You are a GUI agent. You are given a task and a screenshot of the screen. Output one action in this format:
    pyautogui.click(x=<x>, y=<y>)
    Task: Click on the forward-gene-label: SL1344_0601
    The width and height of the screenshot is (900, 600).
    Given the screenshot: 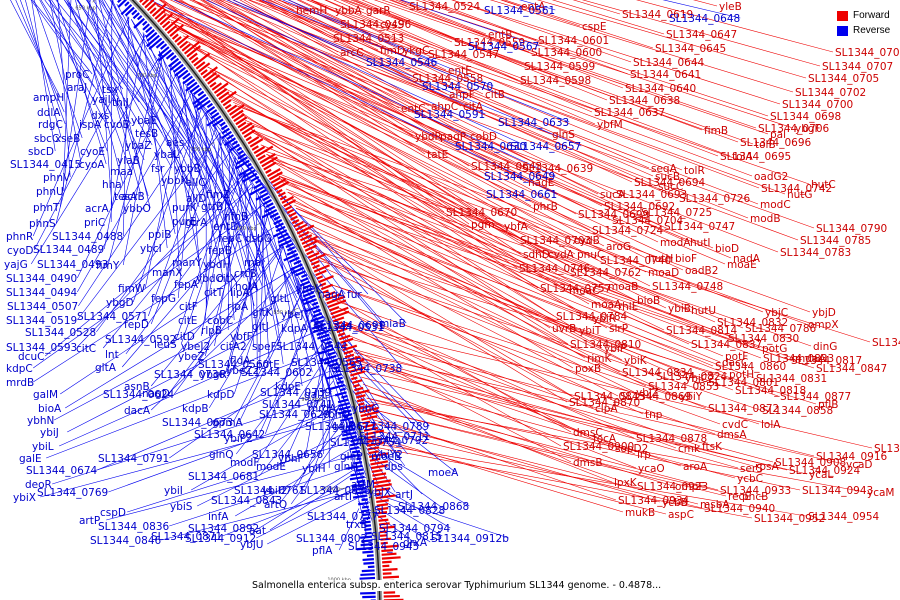 What is the action you would take?
    pyautogui.click(x=573, y=41)
    